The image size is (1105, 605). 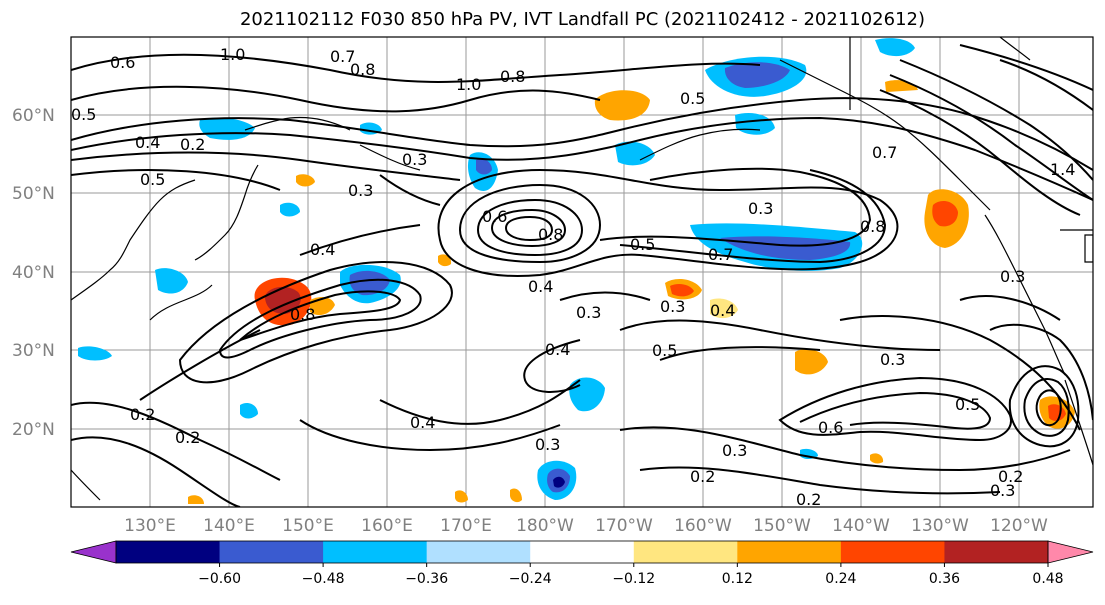 What do you see at coordinates (387, 526) in the screenshot?
I see `lon-label: 160°E` at bounding box center [387, 526].